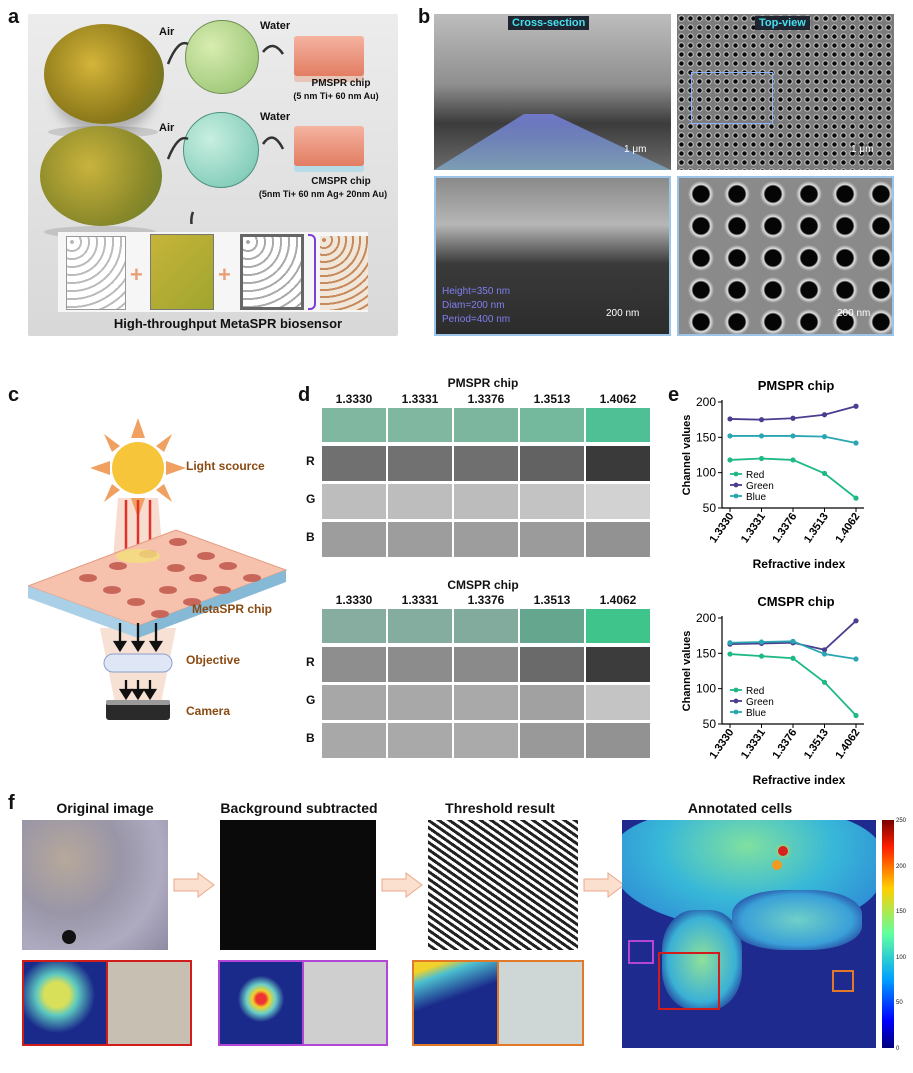 The width and height of the screenshot is (913, 1073). What do you see at coordinates (303, 1003) in the screenshot?
I see `inset-purple` at bounding box center [303, 1003].